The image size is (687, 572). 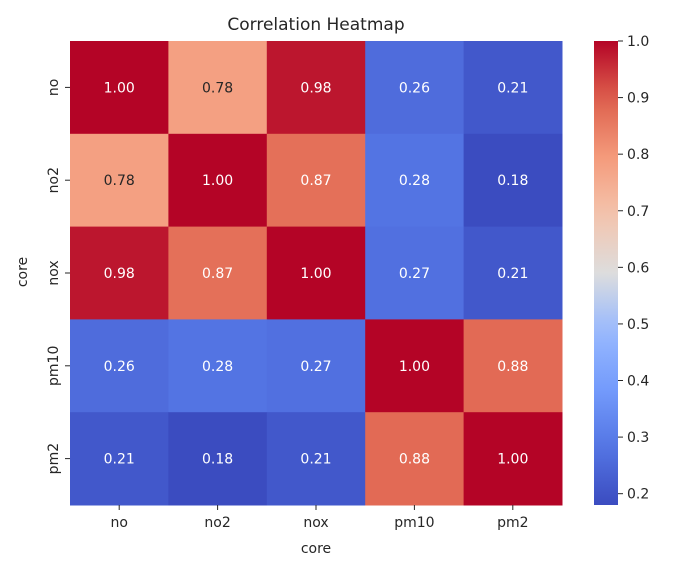 What do you see at coordinates (638, 155) in the screenshot?
I see `colorbar-tick-label: 0.8` at bounding box center [638, 155].